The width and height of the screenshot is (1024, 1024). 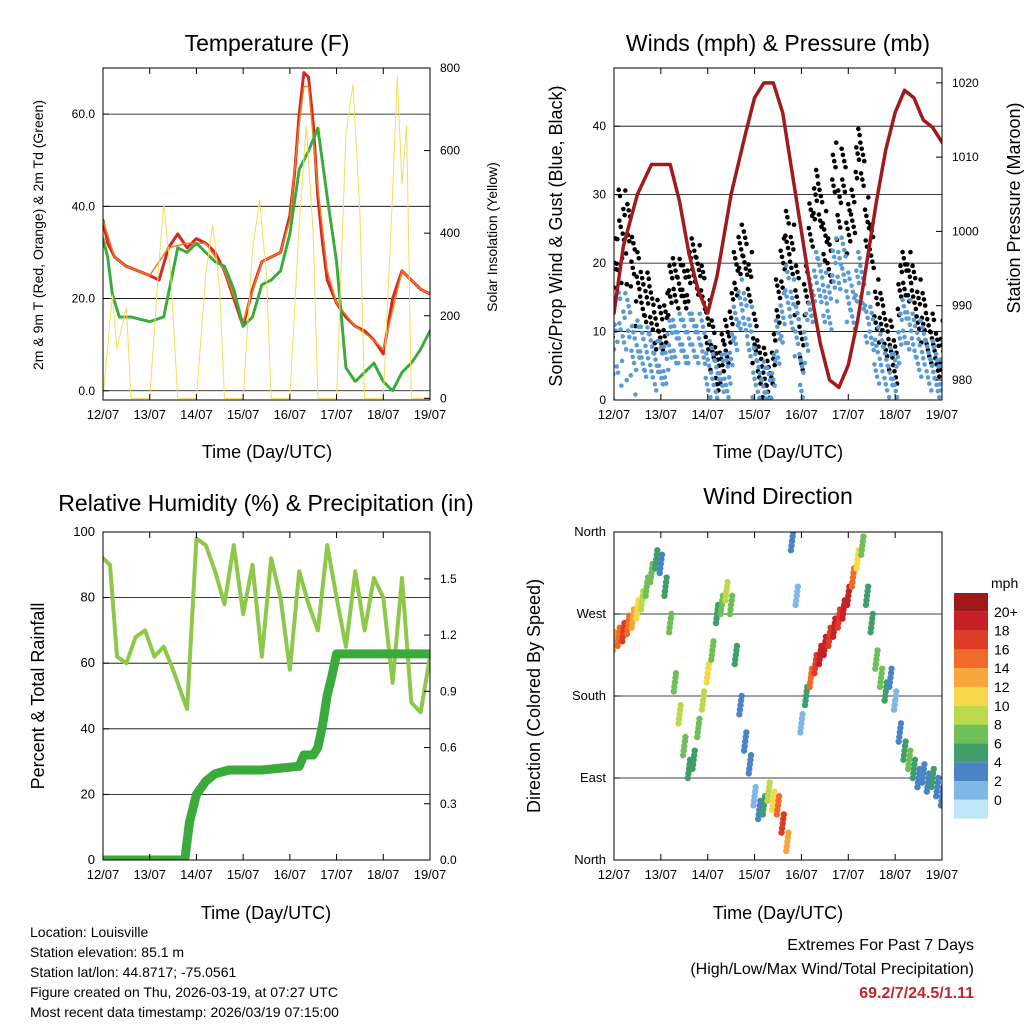 What do you see at coordinates (266, 218) in the screenshot?
I see `9m-t-line` at bounding box center [266, 218].